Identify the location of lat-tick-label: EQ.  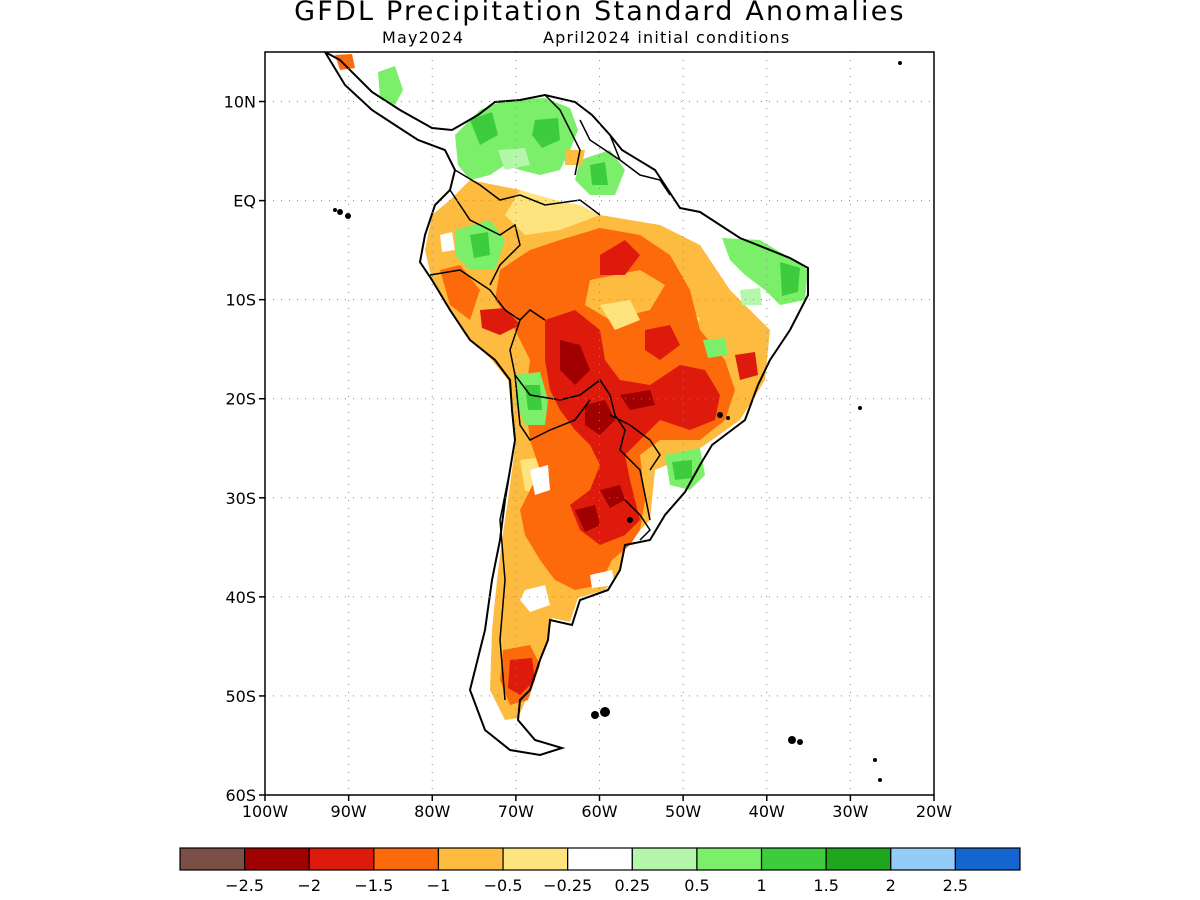
(244, 201).